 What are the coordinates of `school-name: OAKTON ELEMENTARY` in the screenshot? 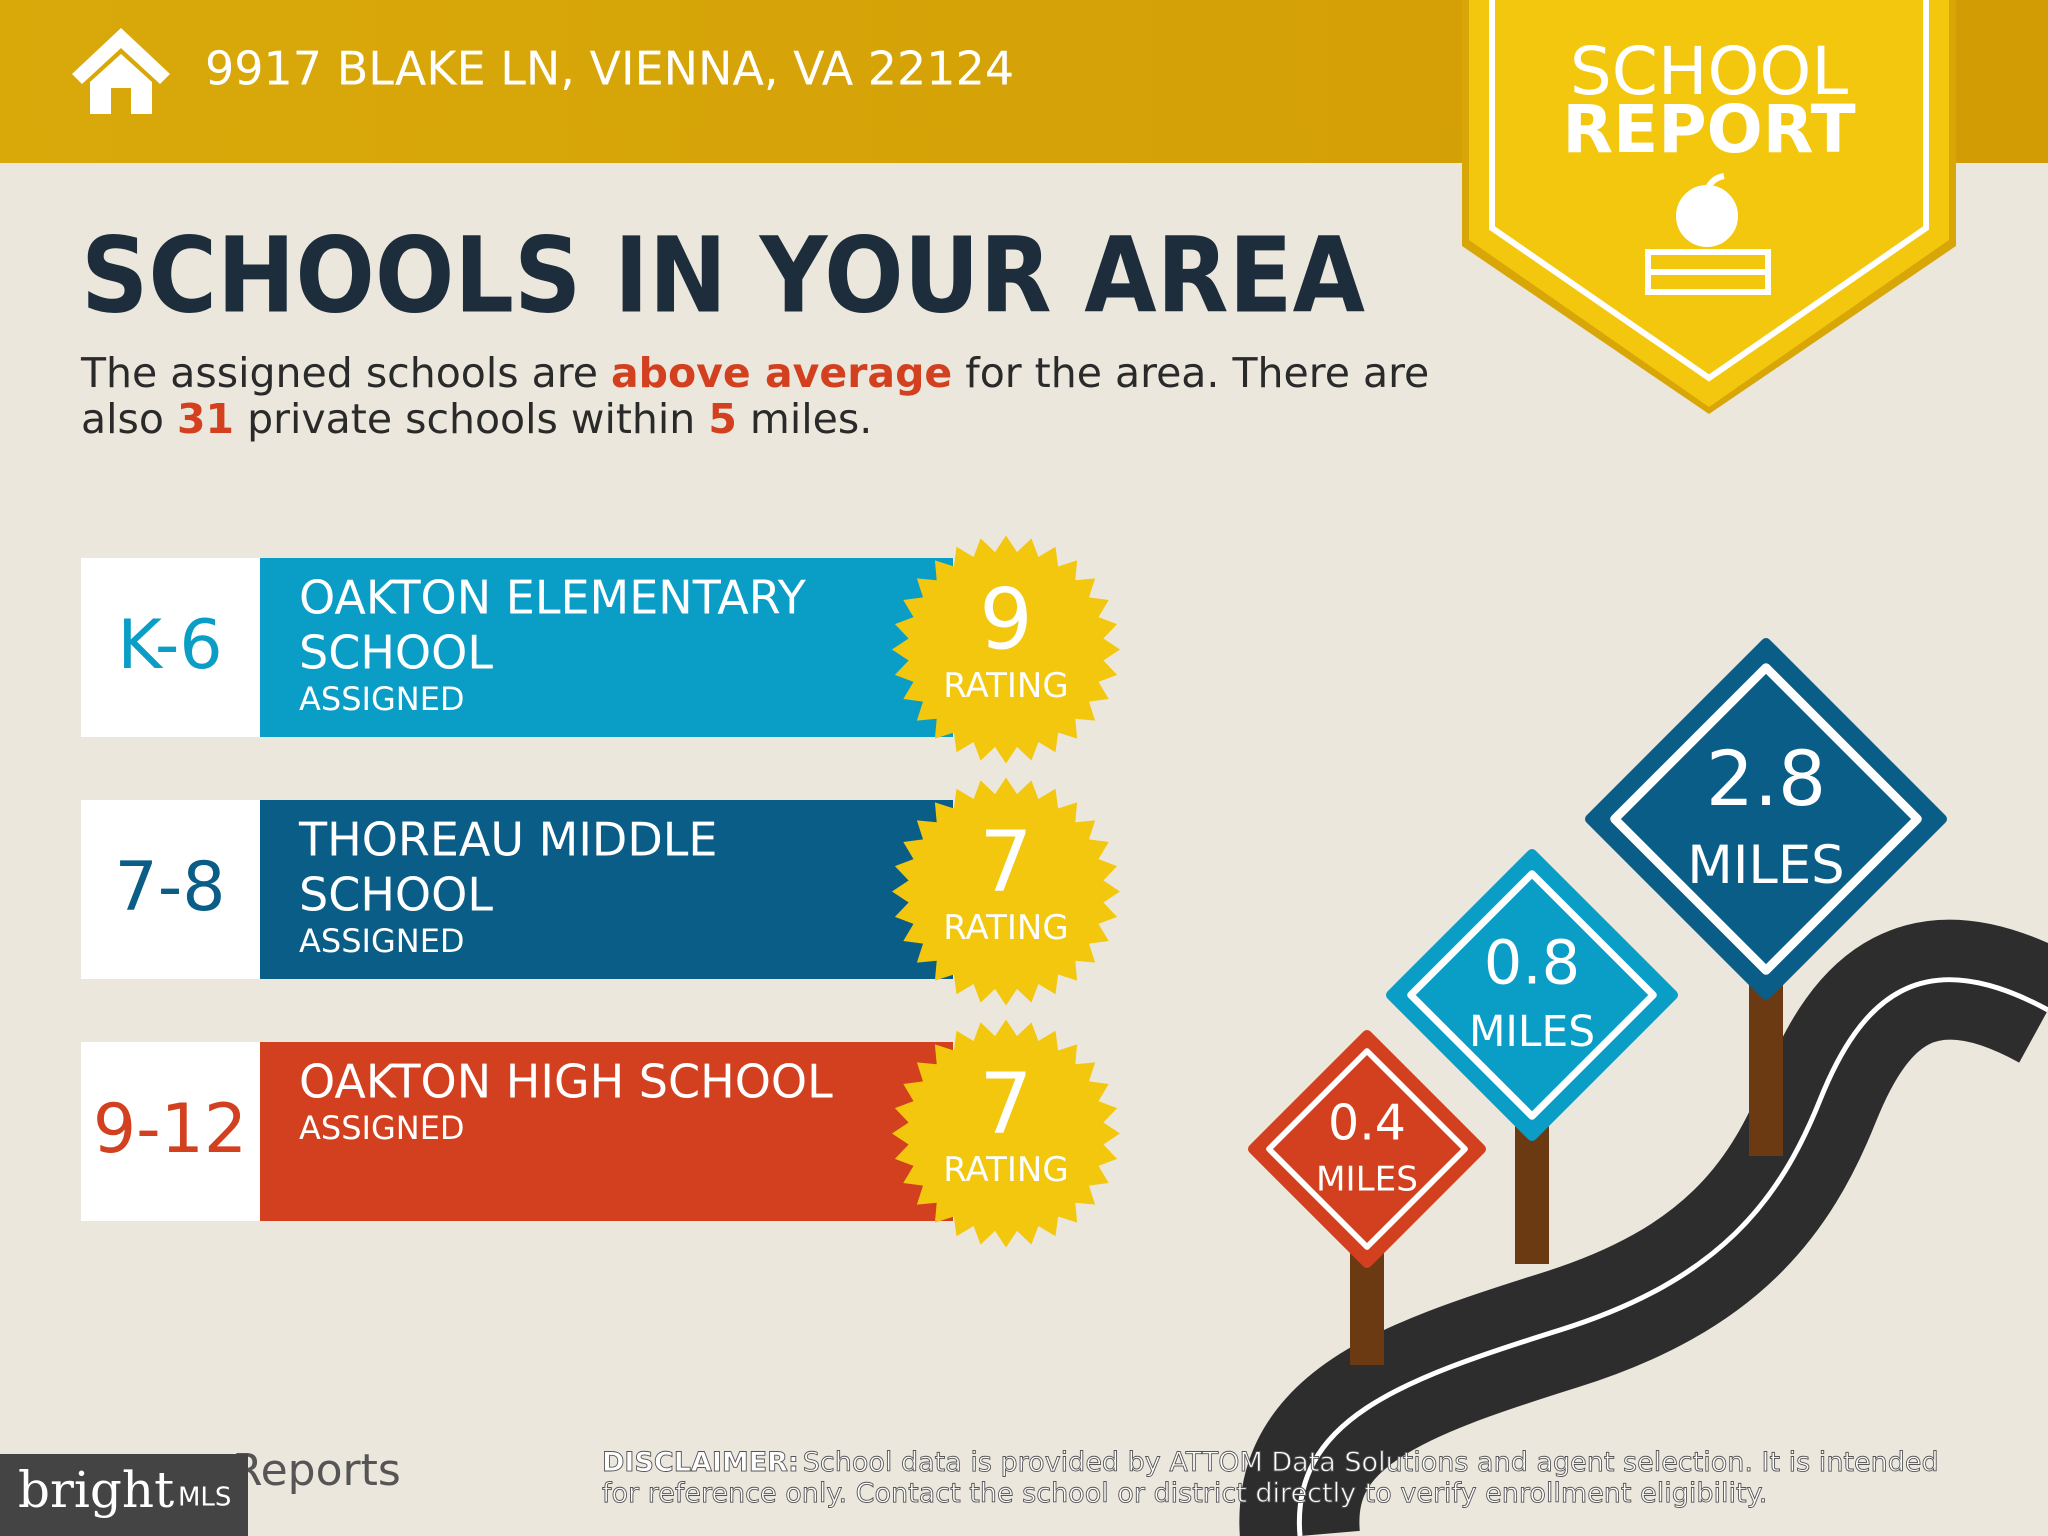 It's located at (553, 598).